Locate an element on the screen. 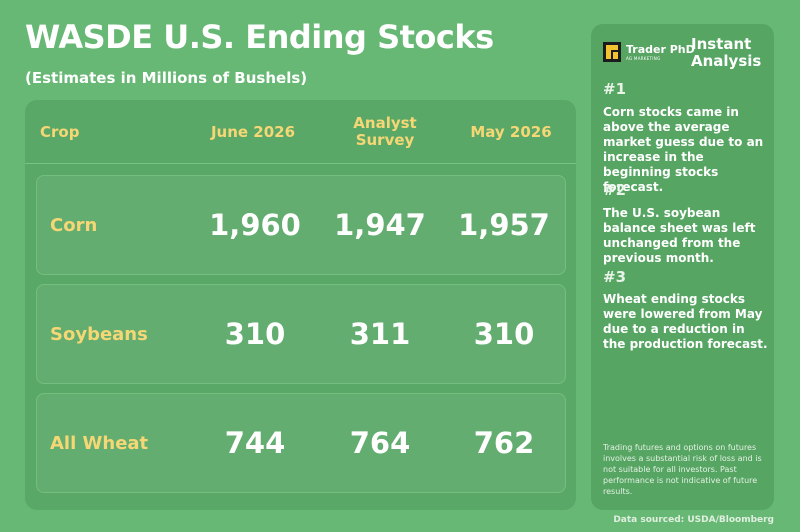 This screenshot has height=532, width=800. trader-phd-logo: Trader PhD AG MARKETING is located at coordinates (649, 52).